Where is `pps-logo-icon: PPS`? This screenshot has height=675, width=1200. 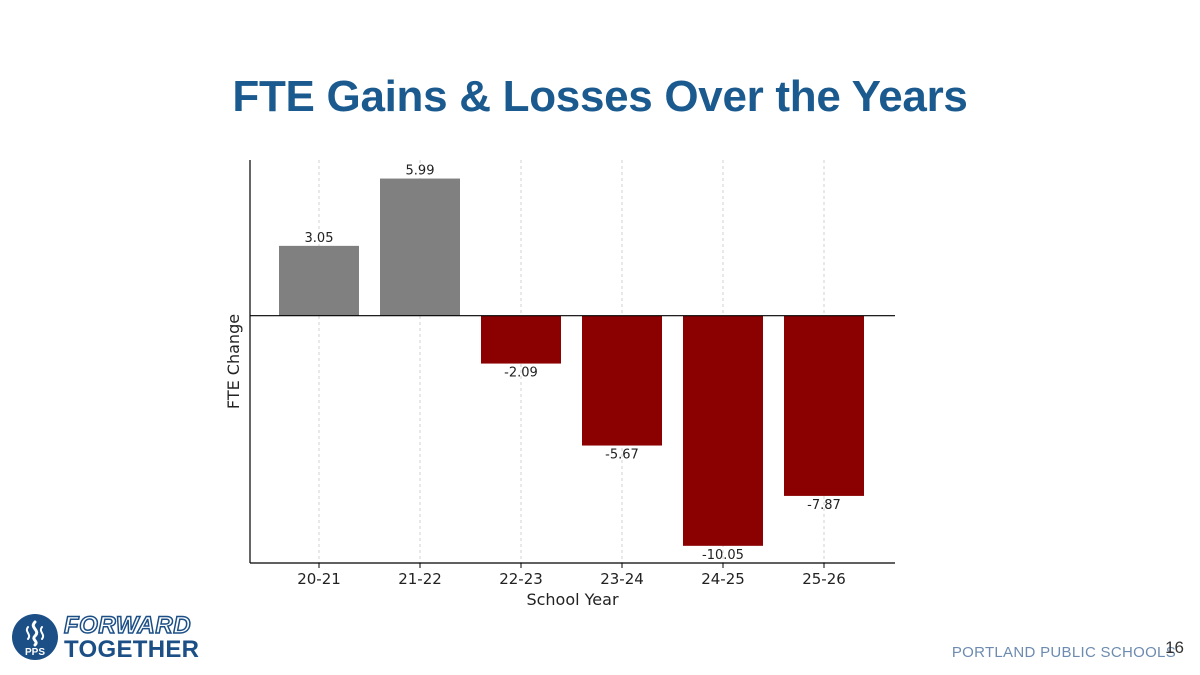 pps-logo-icon: PPS is located at coordinates (35, 637).